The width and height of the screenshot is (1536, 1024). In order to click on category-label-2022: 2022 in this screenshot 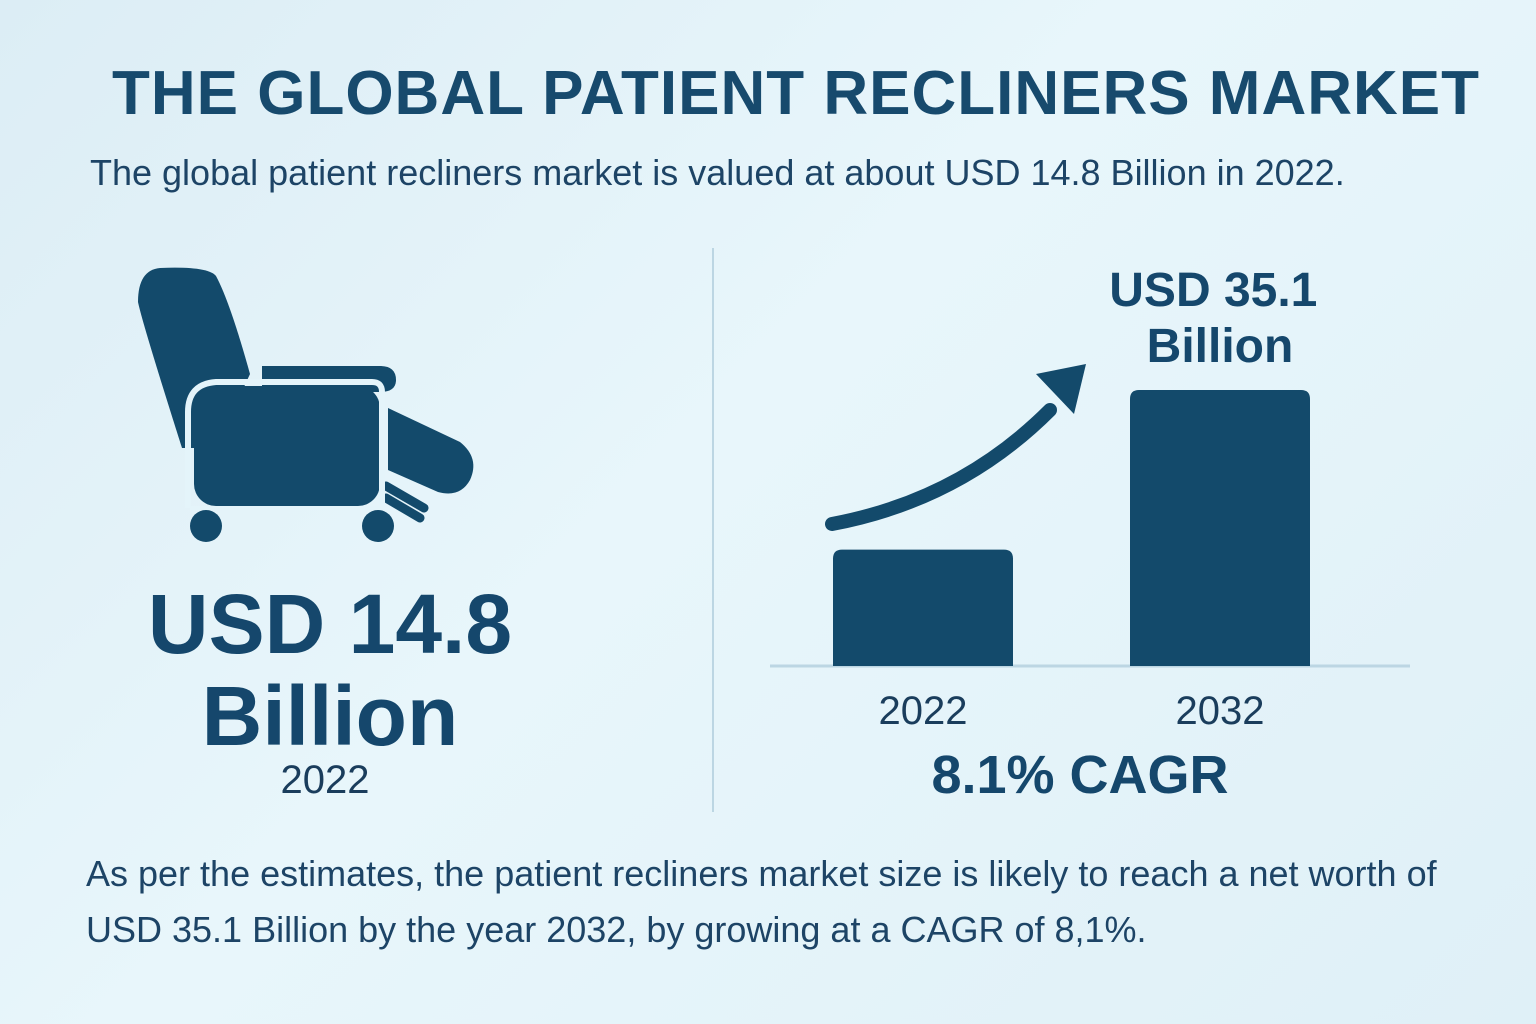, I will do `click(923, 711)`.